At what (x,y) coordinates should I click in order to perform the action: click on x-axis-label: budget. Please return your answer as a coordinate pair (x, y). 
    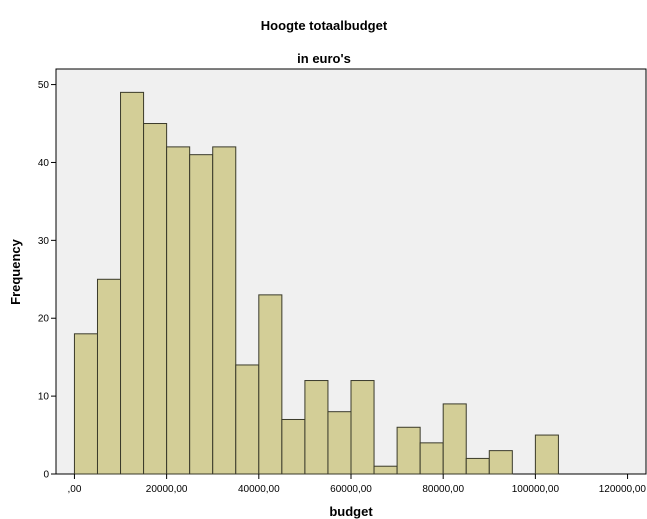
    Looking at the image, I should click on (351, 511).